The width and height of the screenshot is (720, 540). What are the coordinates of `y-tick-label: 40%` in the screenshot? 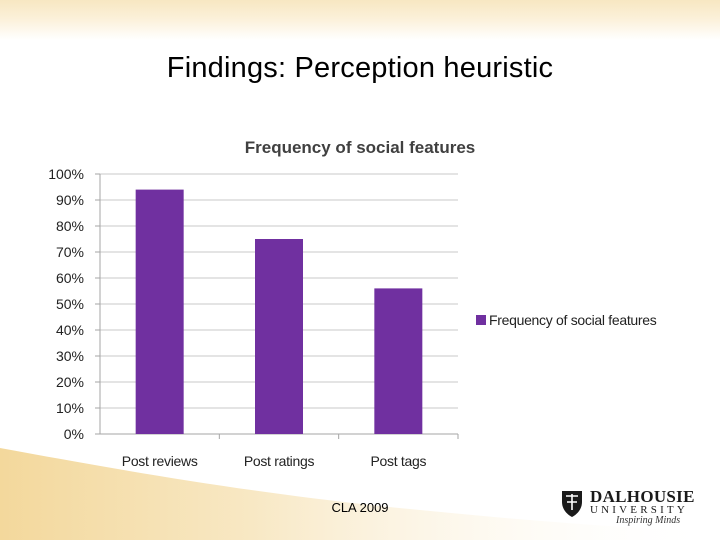 It's located at (70, 330).